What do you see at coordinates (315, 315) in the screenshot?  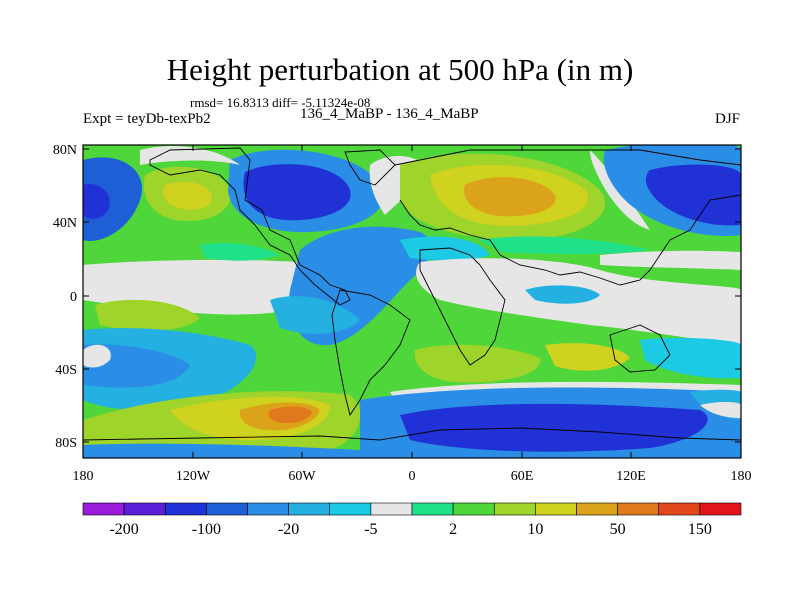 I see `contour-cyan-central` at bounding box center [315, 315].